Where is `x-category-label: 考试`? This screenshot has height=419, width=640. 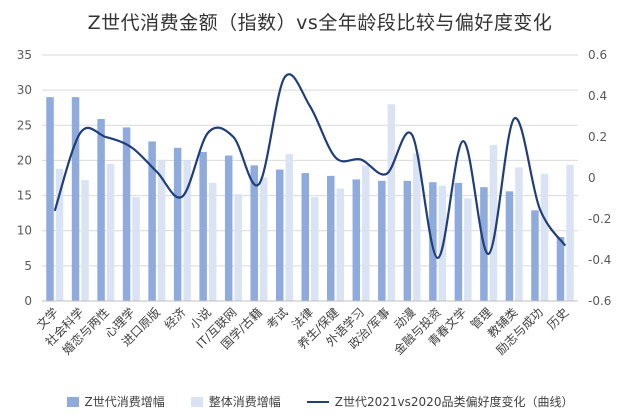 x-category-label: 考试 is located at coordinates (277, 319).